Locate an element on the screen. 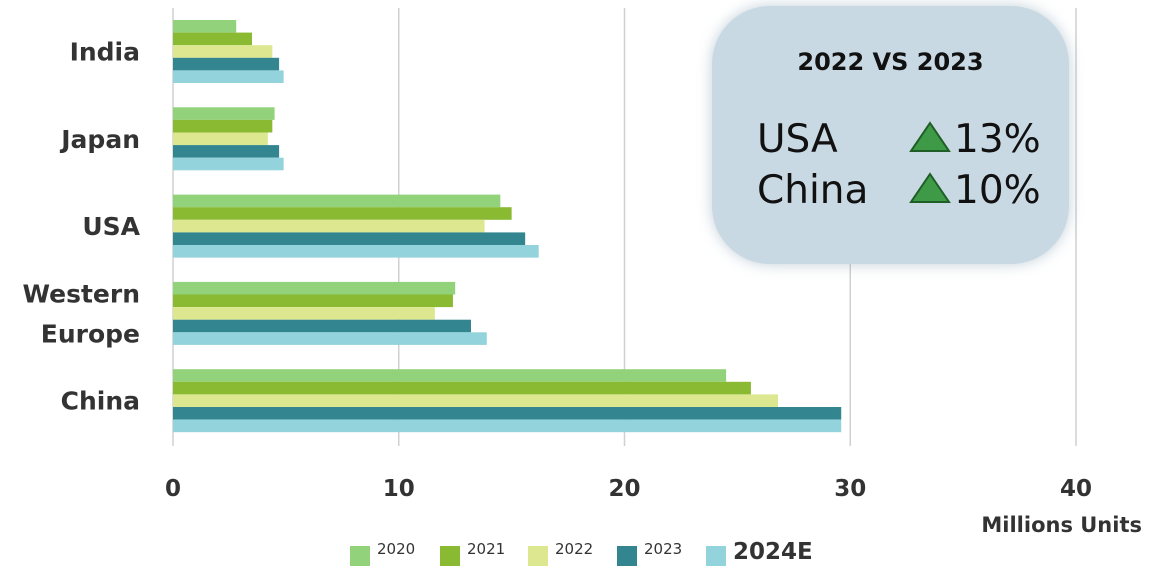  bar-china-2023 is located at coordinates (507, 413).